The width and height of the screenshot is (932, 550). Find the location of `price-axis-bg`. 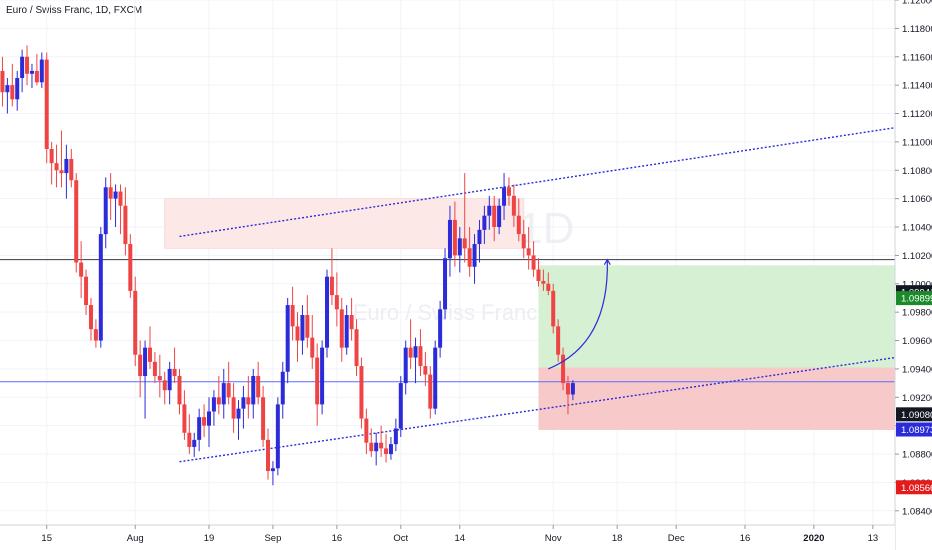

price-axis-bg is located at coordinates (913, 275).